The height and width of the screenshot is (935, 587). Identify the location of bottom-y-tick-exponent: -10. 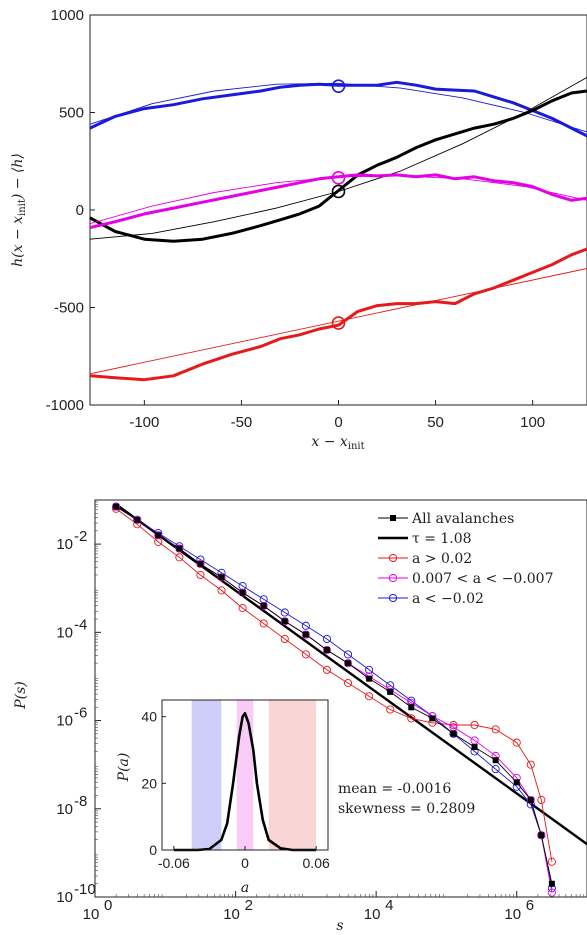
(85, 889).